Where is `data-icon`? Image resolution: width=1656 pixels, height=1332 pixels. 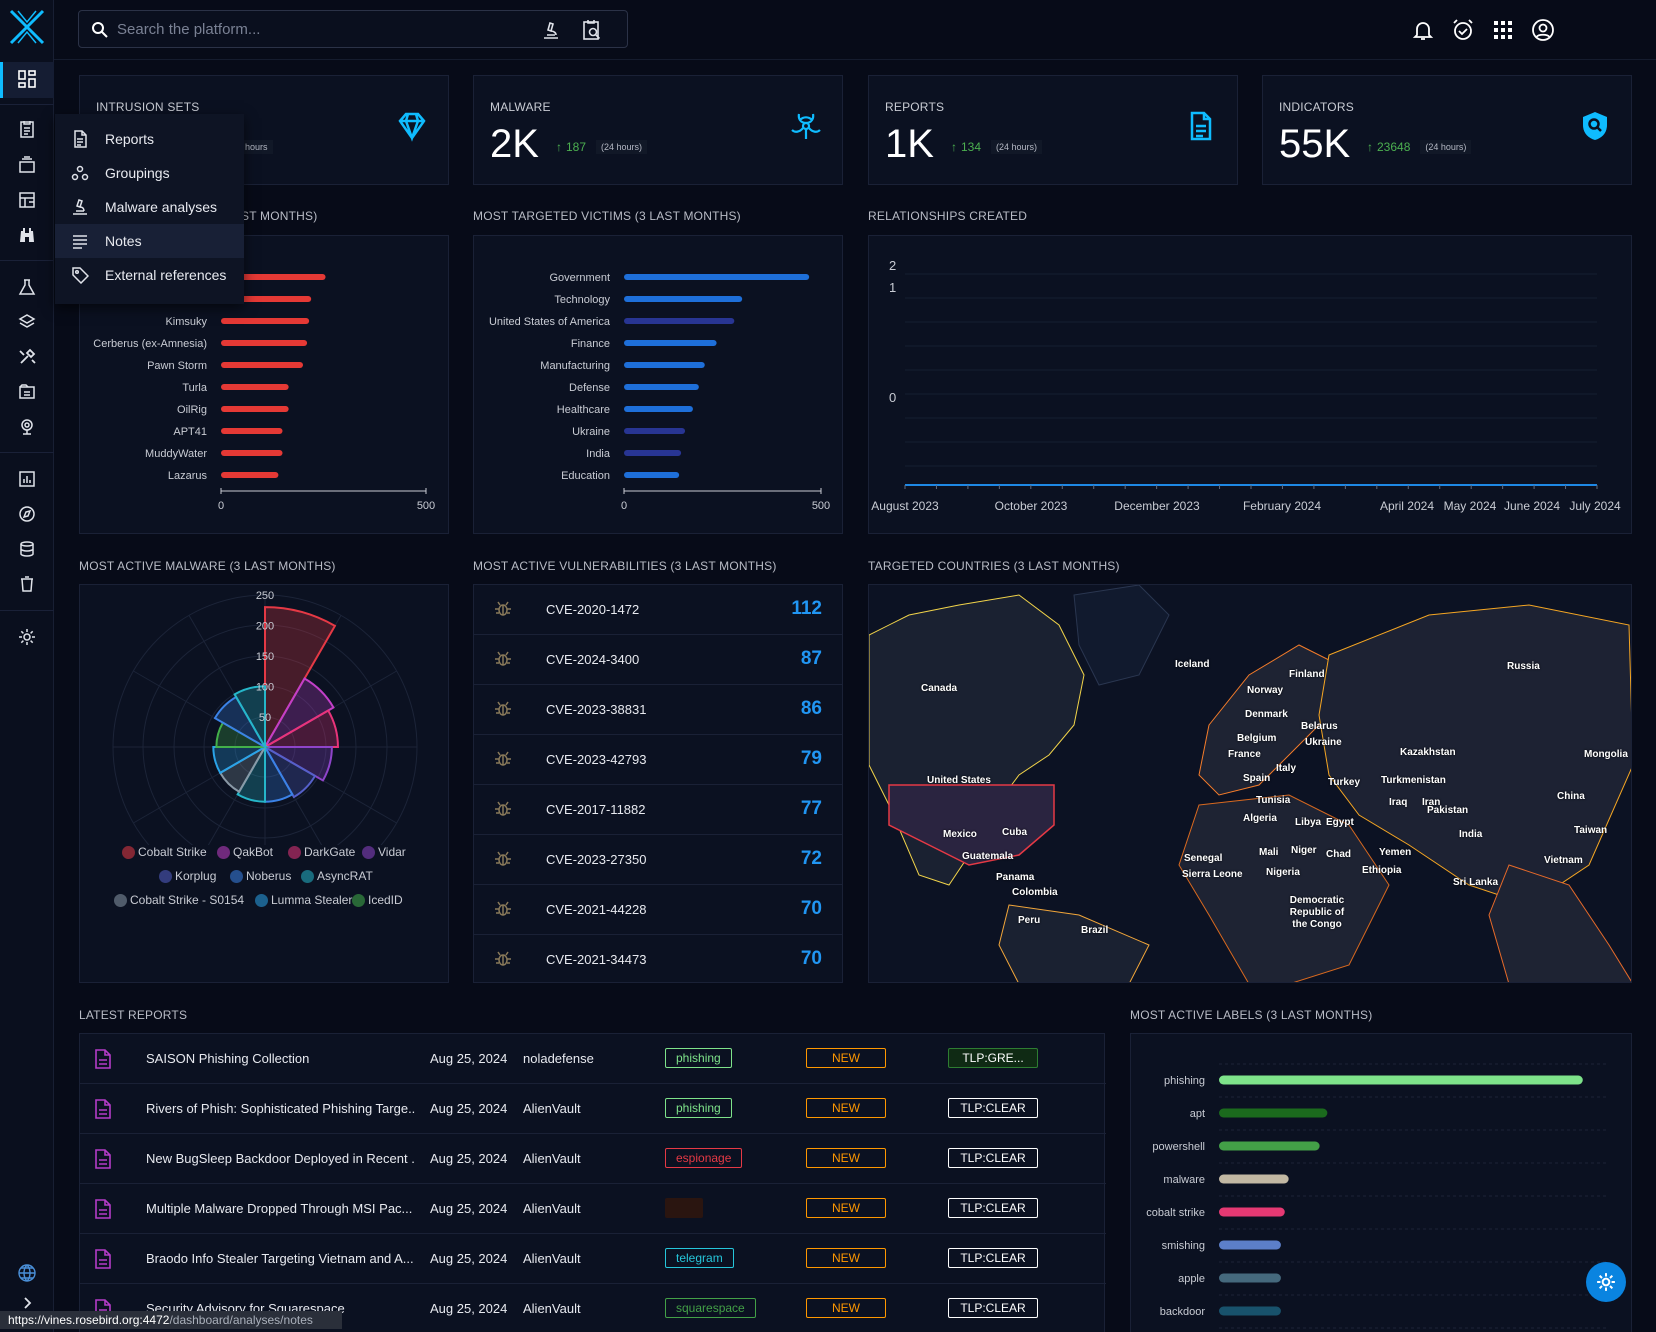 data-icon is located at coordinates (27, 549).